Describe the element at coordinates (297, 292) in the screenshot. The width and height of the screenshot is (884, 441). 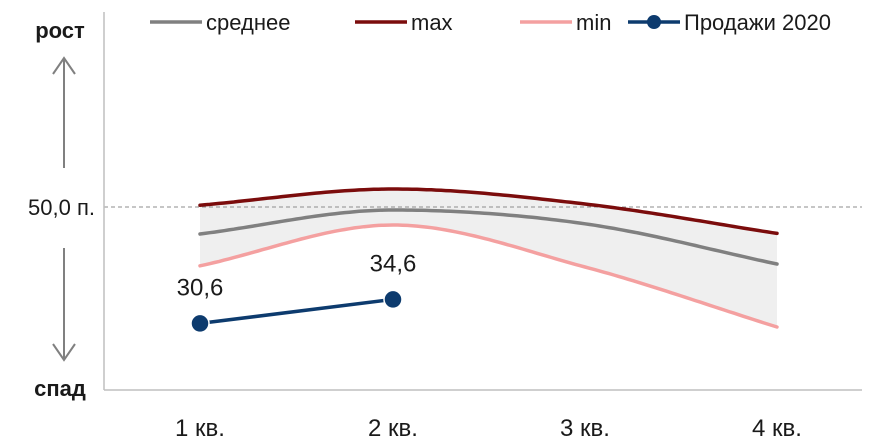
I see `marker-layer: 30,6 34,6` at that location.